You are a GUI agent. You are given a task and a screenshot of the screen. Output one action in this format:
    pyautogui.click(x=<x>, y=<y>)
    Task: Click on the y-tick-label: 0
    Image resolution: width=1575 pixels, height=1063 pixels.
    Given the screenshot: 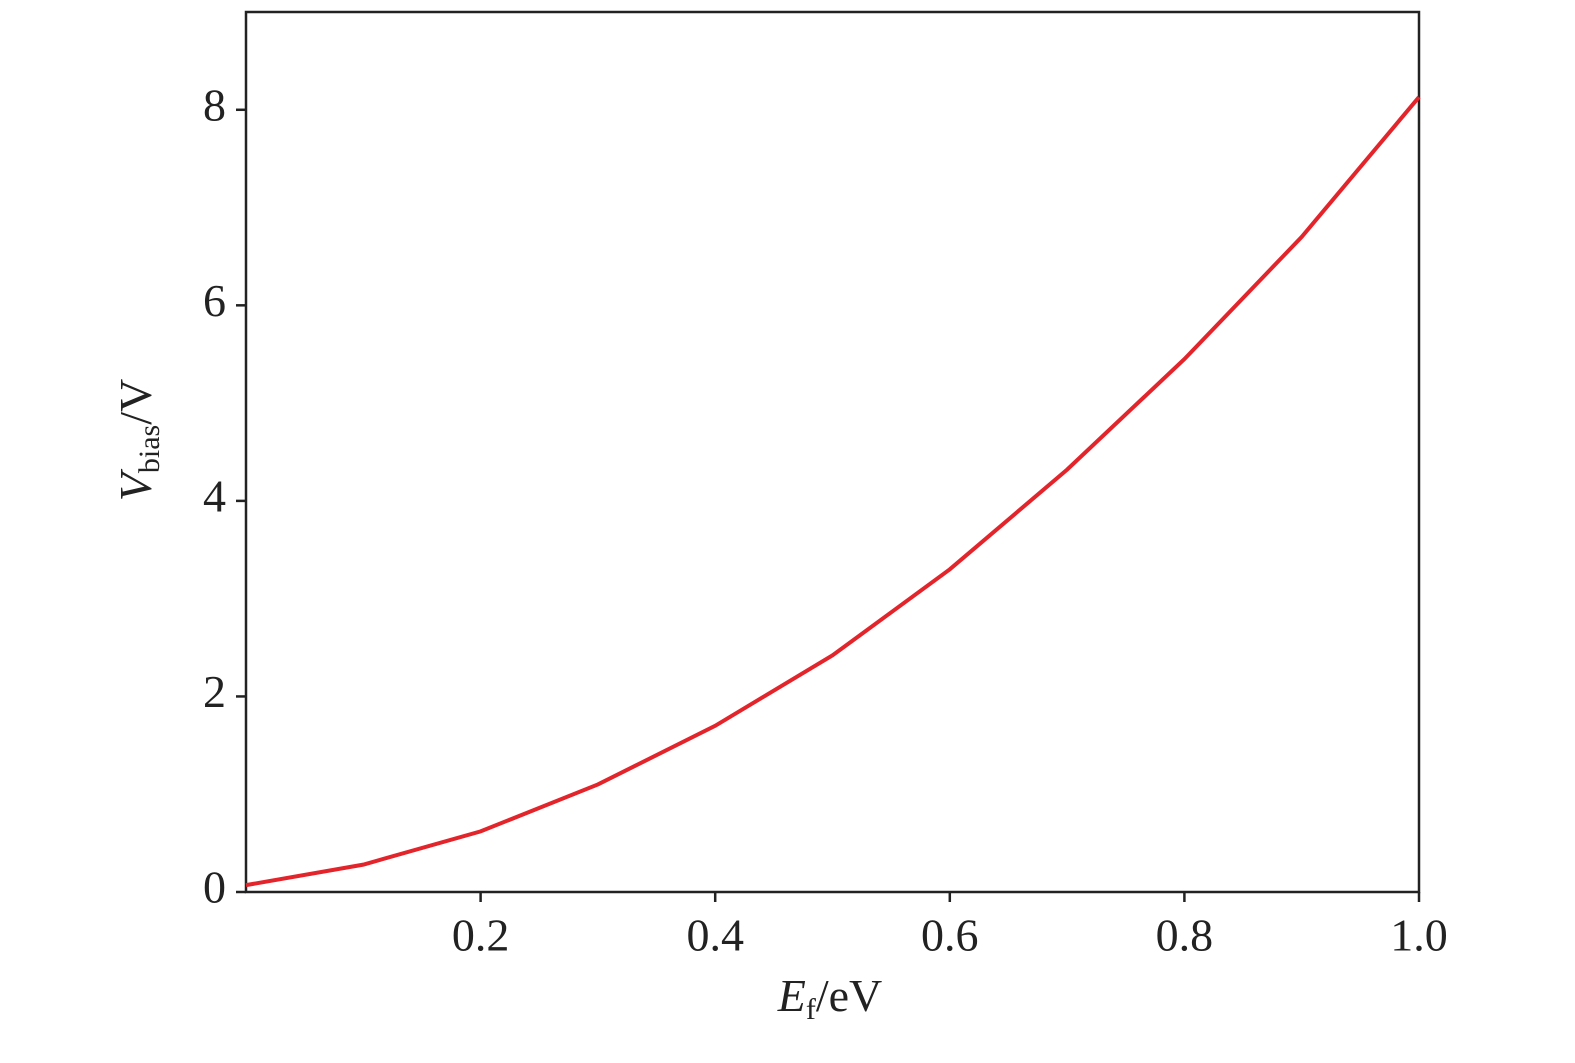 What is the action you would take?
    pyautogui.click(x=214, y=887)
    